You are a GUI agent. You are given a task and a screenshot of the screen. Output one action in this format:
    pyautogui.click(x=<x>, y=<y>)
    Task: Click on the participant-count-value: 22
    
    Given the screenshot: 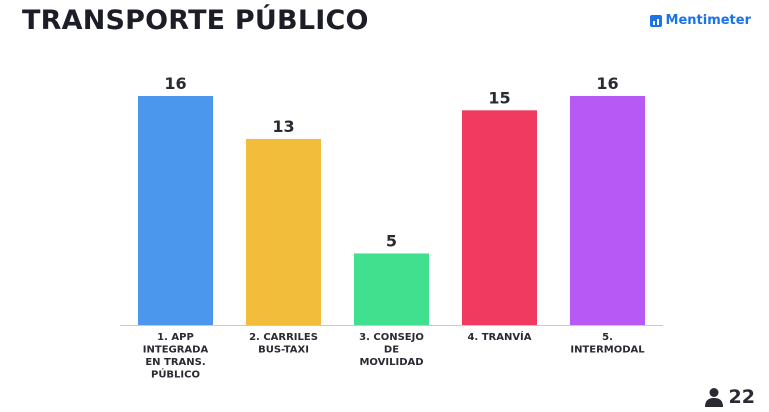 What is the action you would take?
    pyautogui.click(x=741, y=397)
    